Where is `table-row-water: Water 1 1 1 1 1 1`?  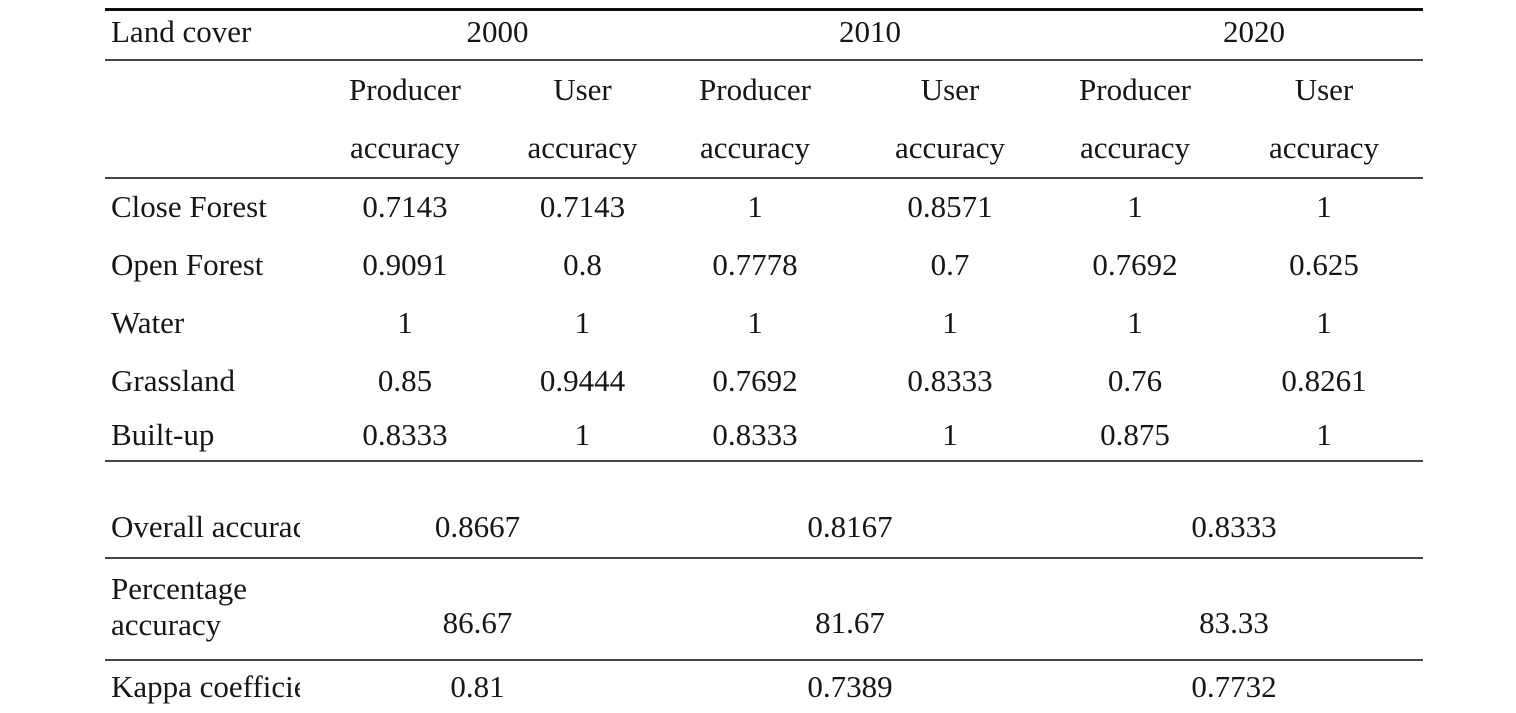 table-row-water: Water 1 1 1 1 1 1 is located at coordinates (764, 323).